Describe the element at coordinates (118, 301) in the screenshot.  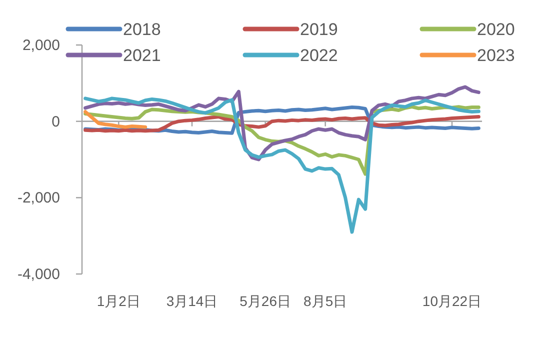
I see `x-tick-label: 1月2日` at that location.